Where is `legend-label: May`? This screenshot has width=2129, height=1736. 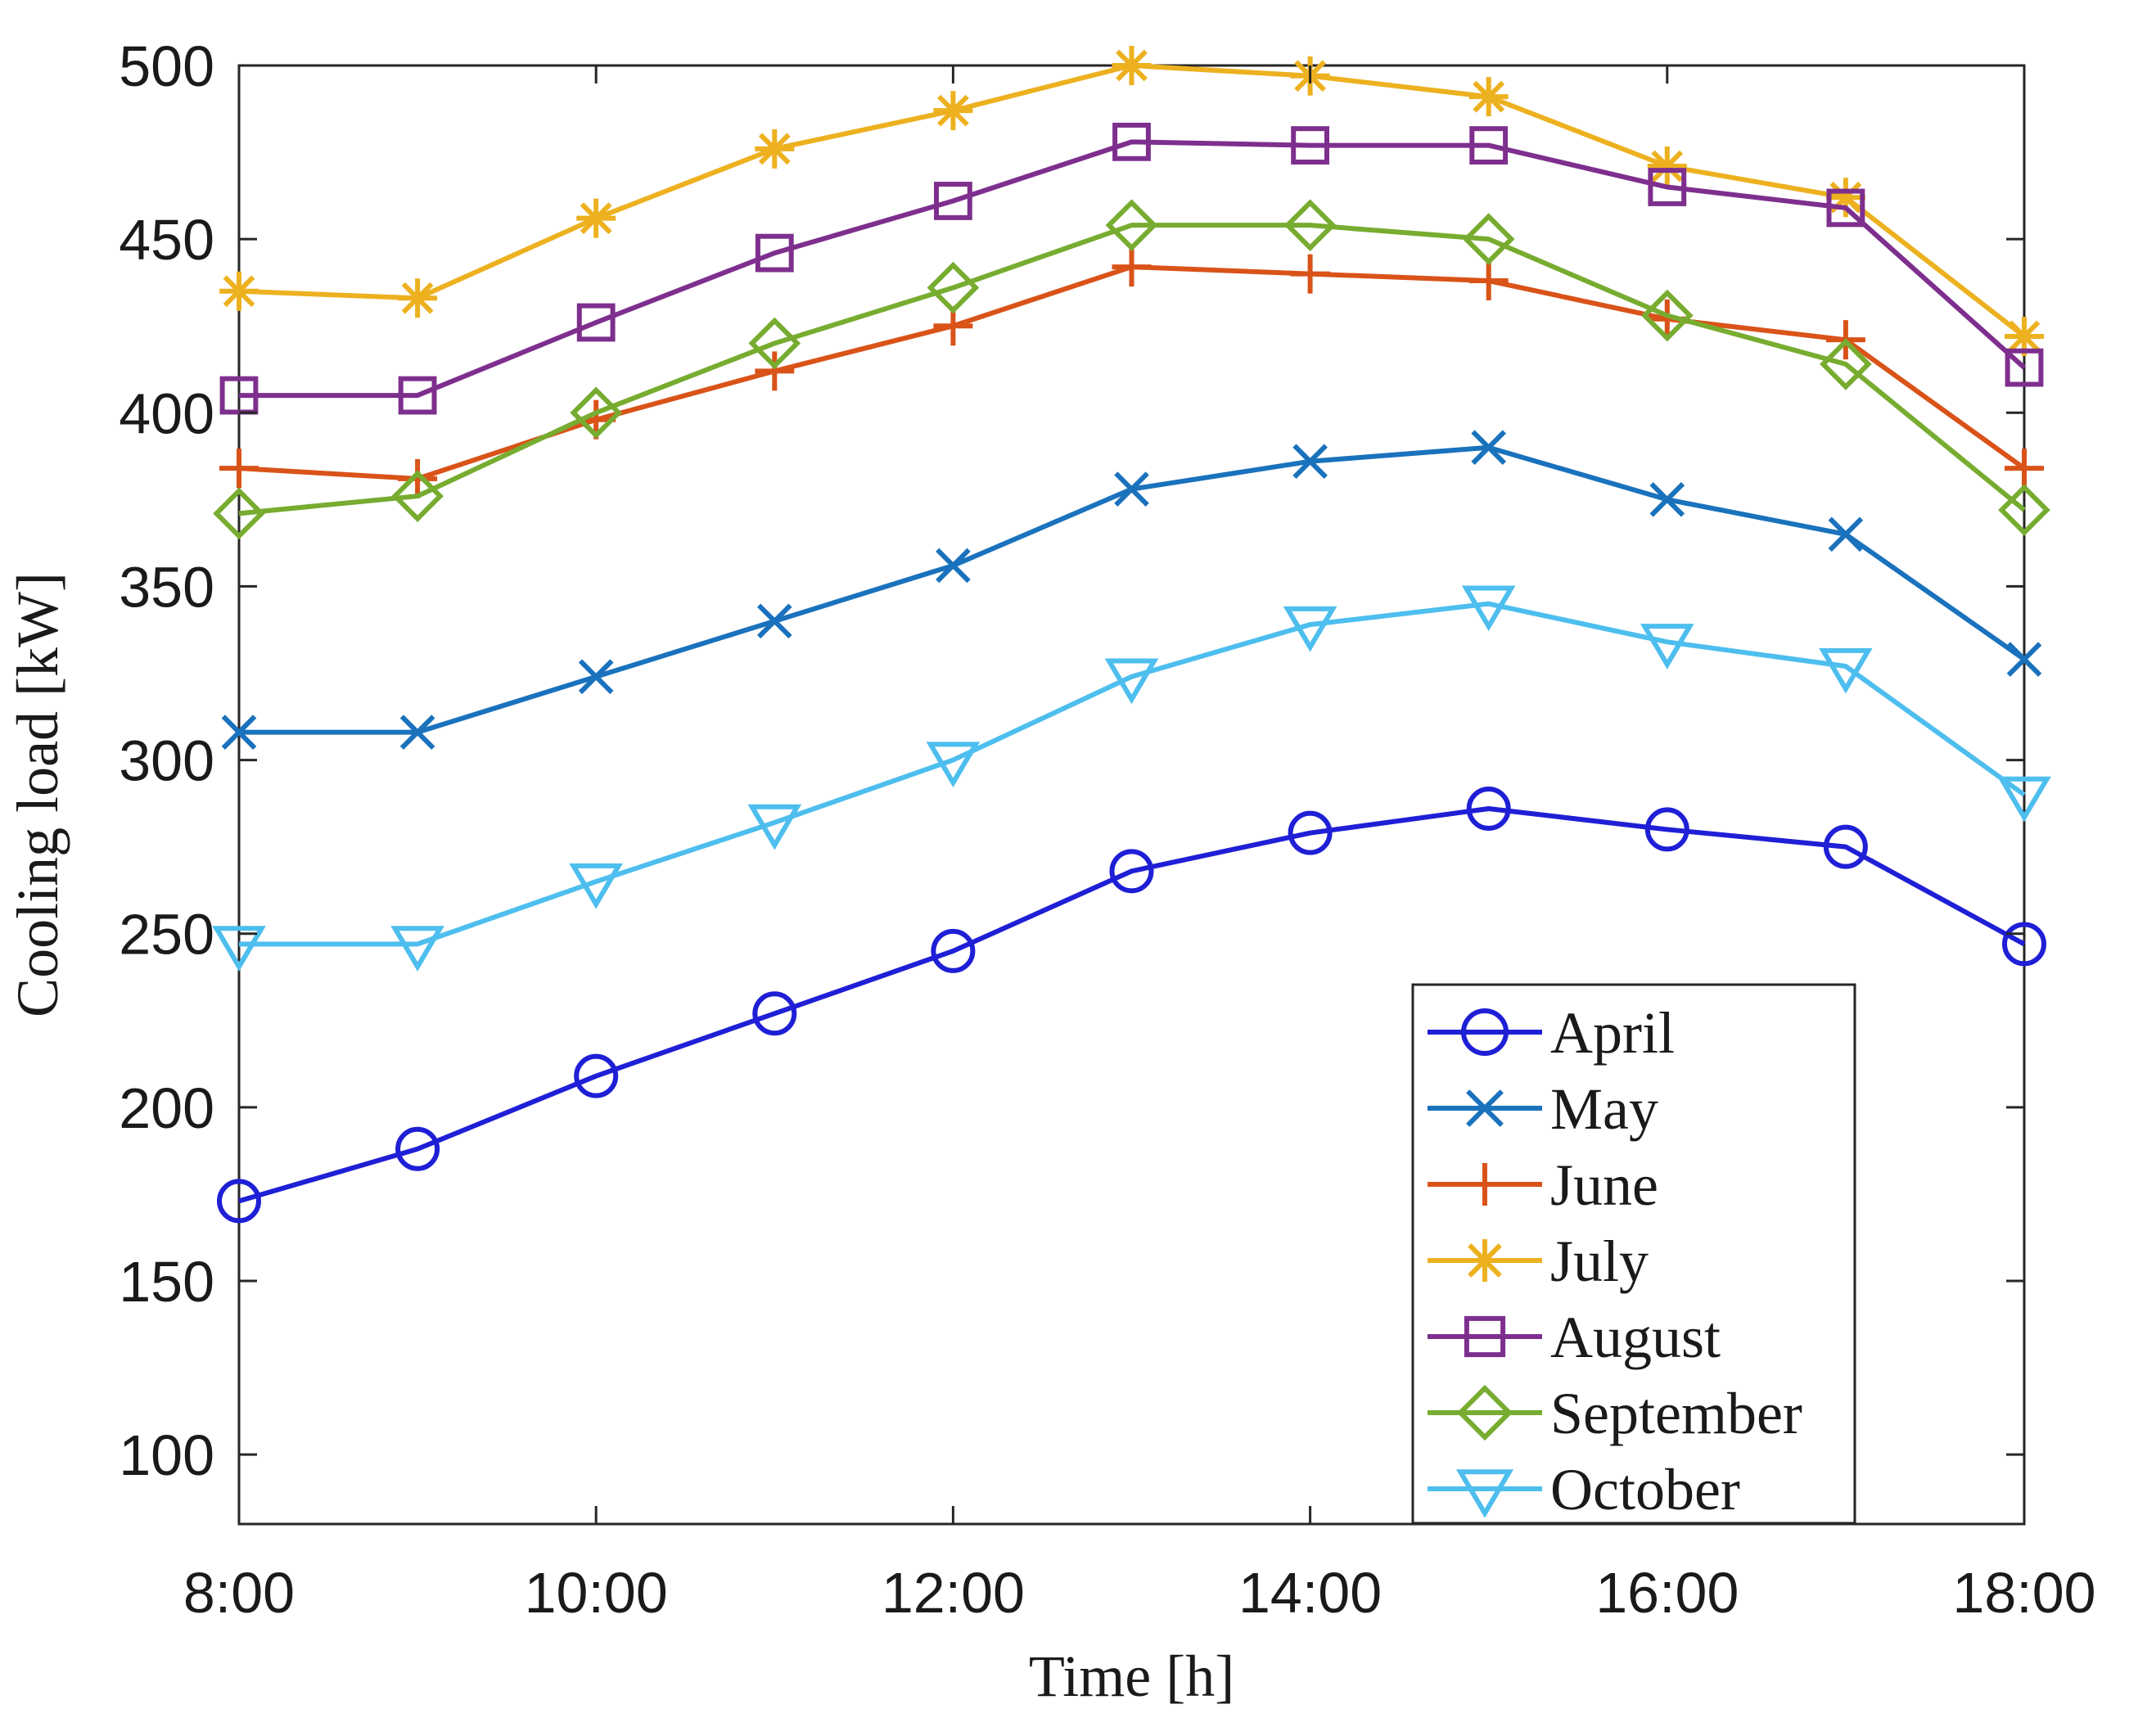
legend-label: May is located at coordinates (1604, 1109).